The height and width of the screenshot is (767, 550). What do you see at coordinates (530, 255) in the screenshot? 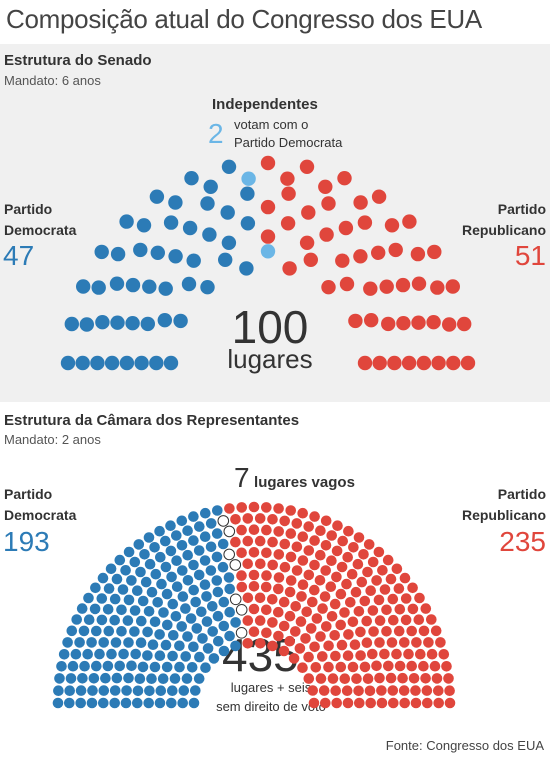
I see `senate-republican-count: 51` at bounding box center [530, 255].